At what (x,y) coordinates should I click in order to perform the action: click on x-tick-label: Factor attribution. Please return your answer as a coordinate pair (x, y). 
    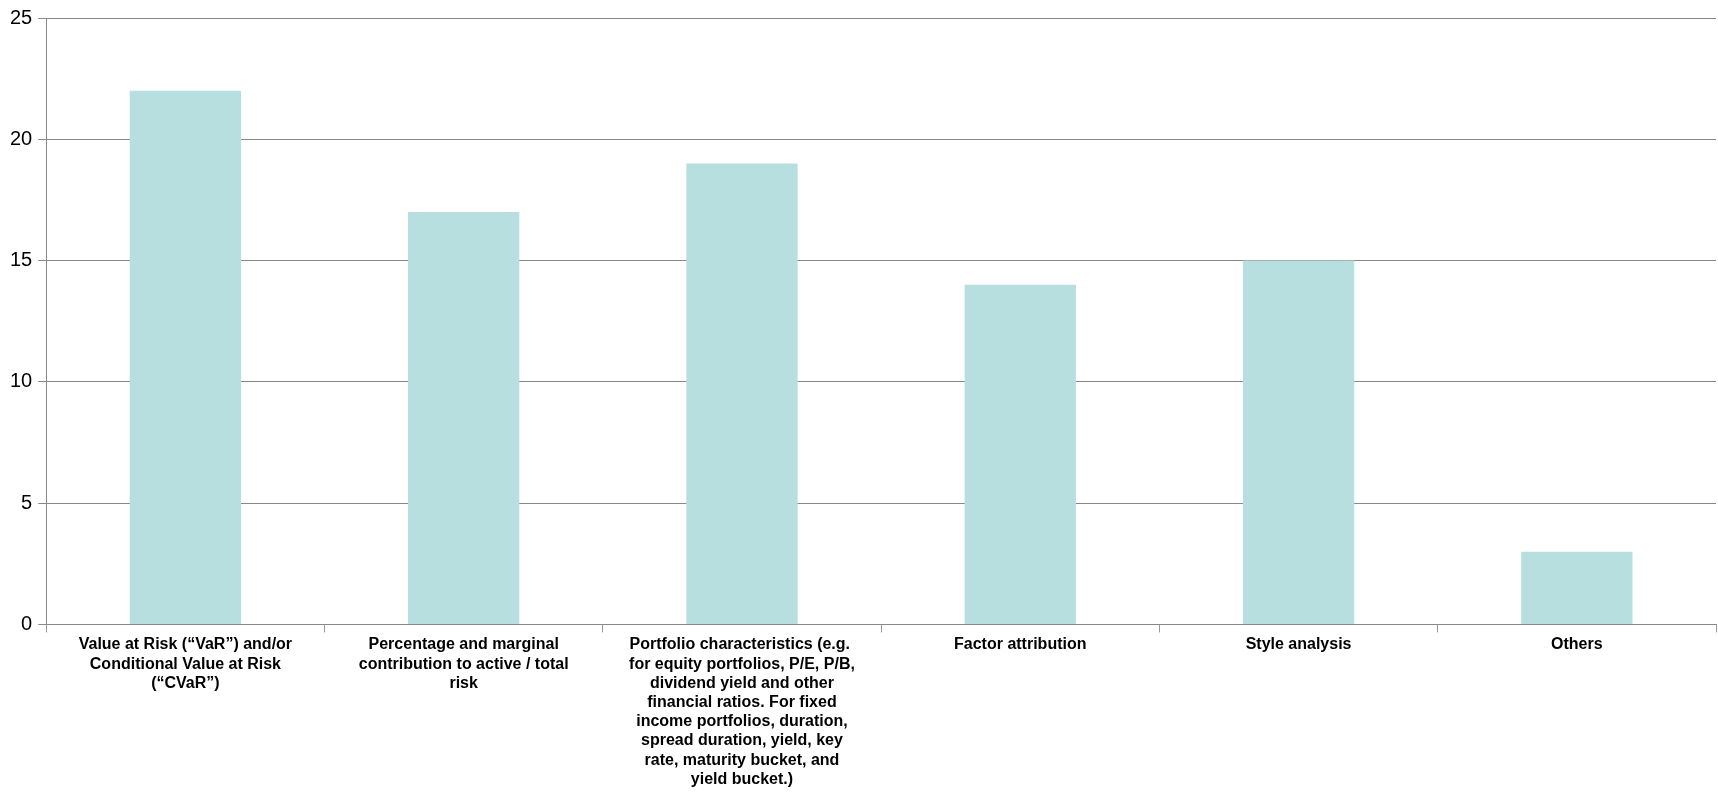
    Looking at the image, I should click on (1020, 644).